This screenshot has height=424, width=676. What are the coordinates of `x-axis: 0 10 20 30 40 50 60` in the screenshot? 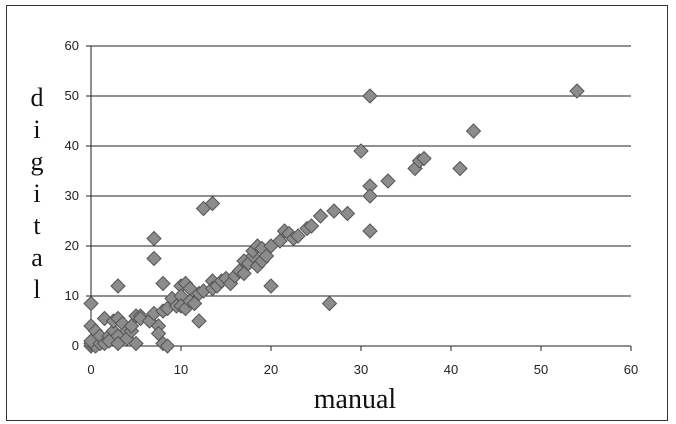 It's located at (362, 361).